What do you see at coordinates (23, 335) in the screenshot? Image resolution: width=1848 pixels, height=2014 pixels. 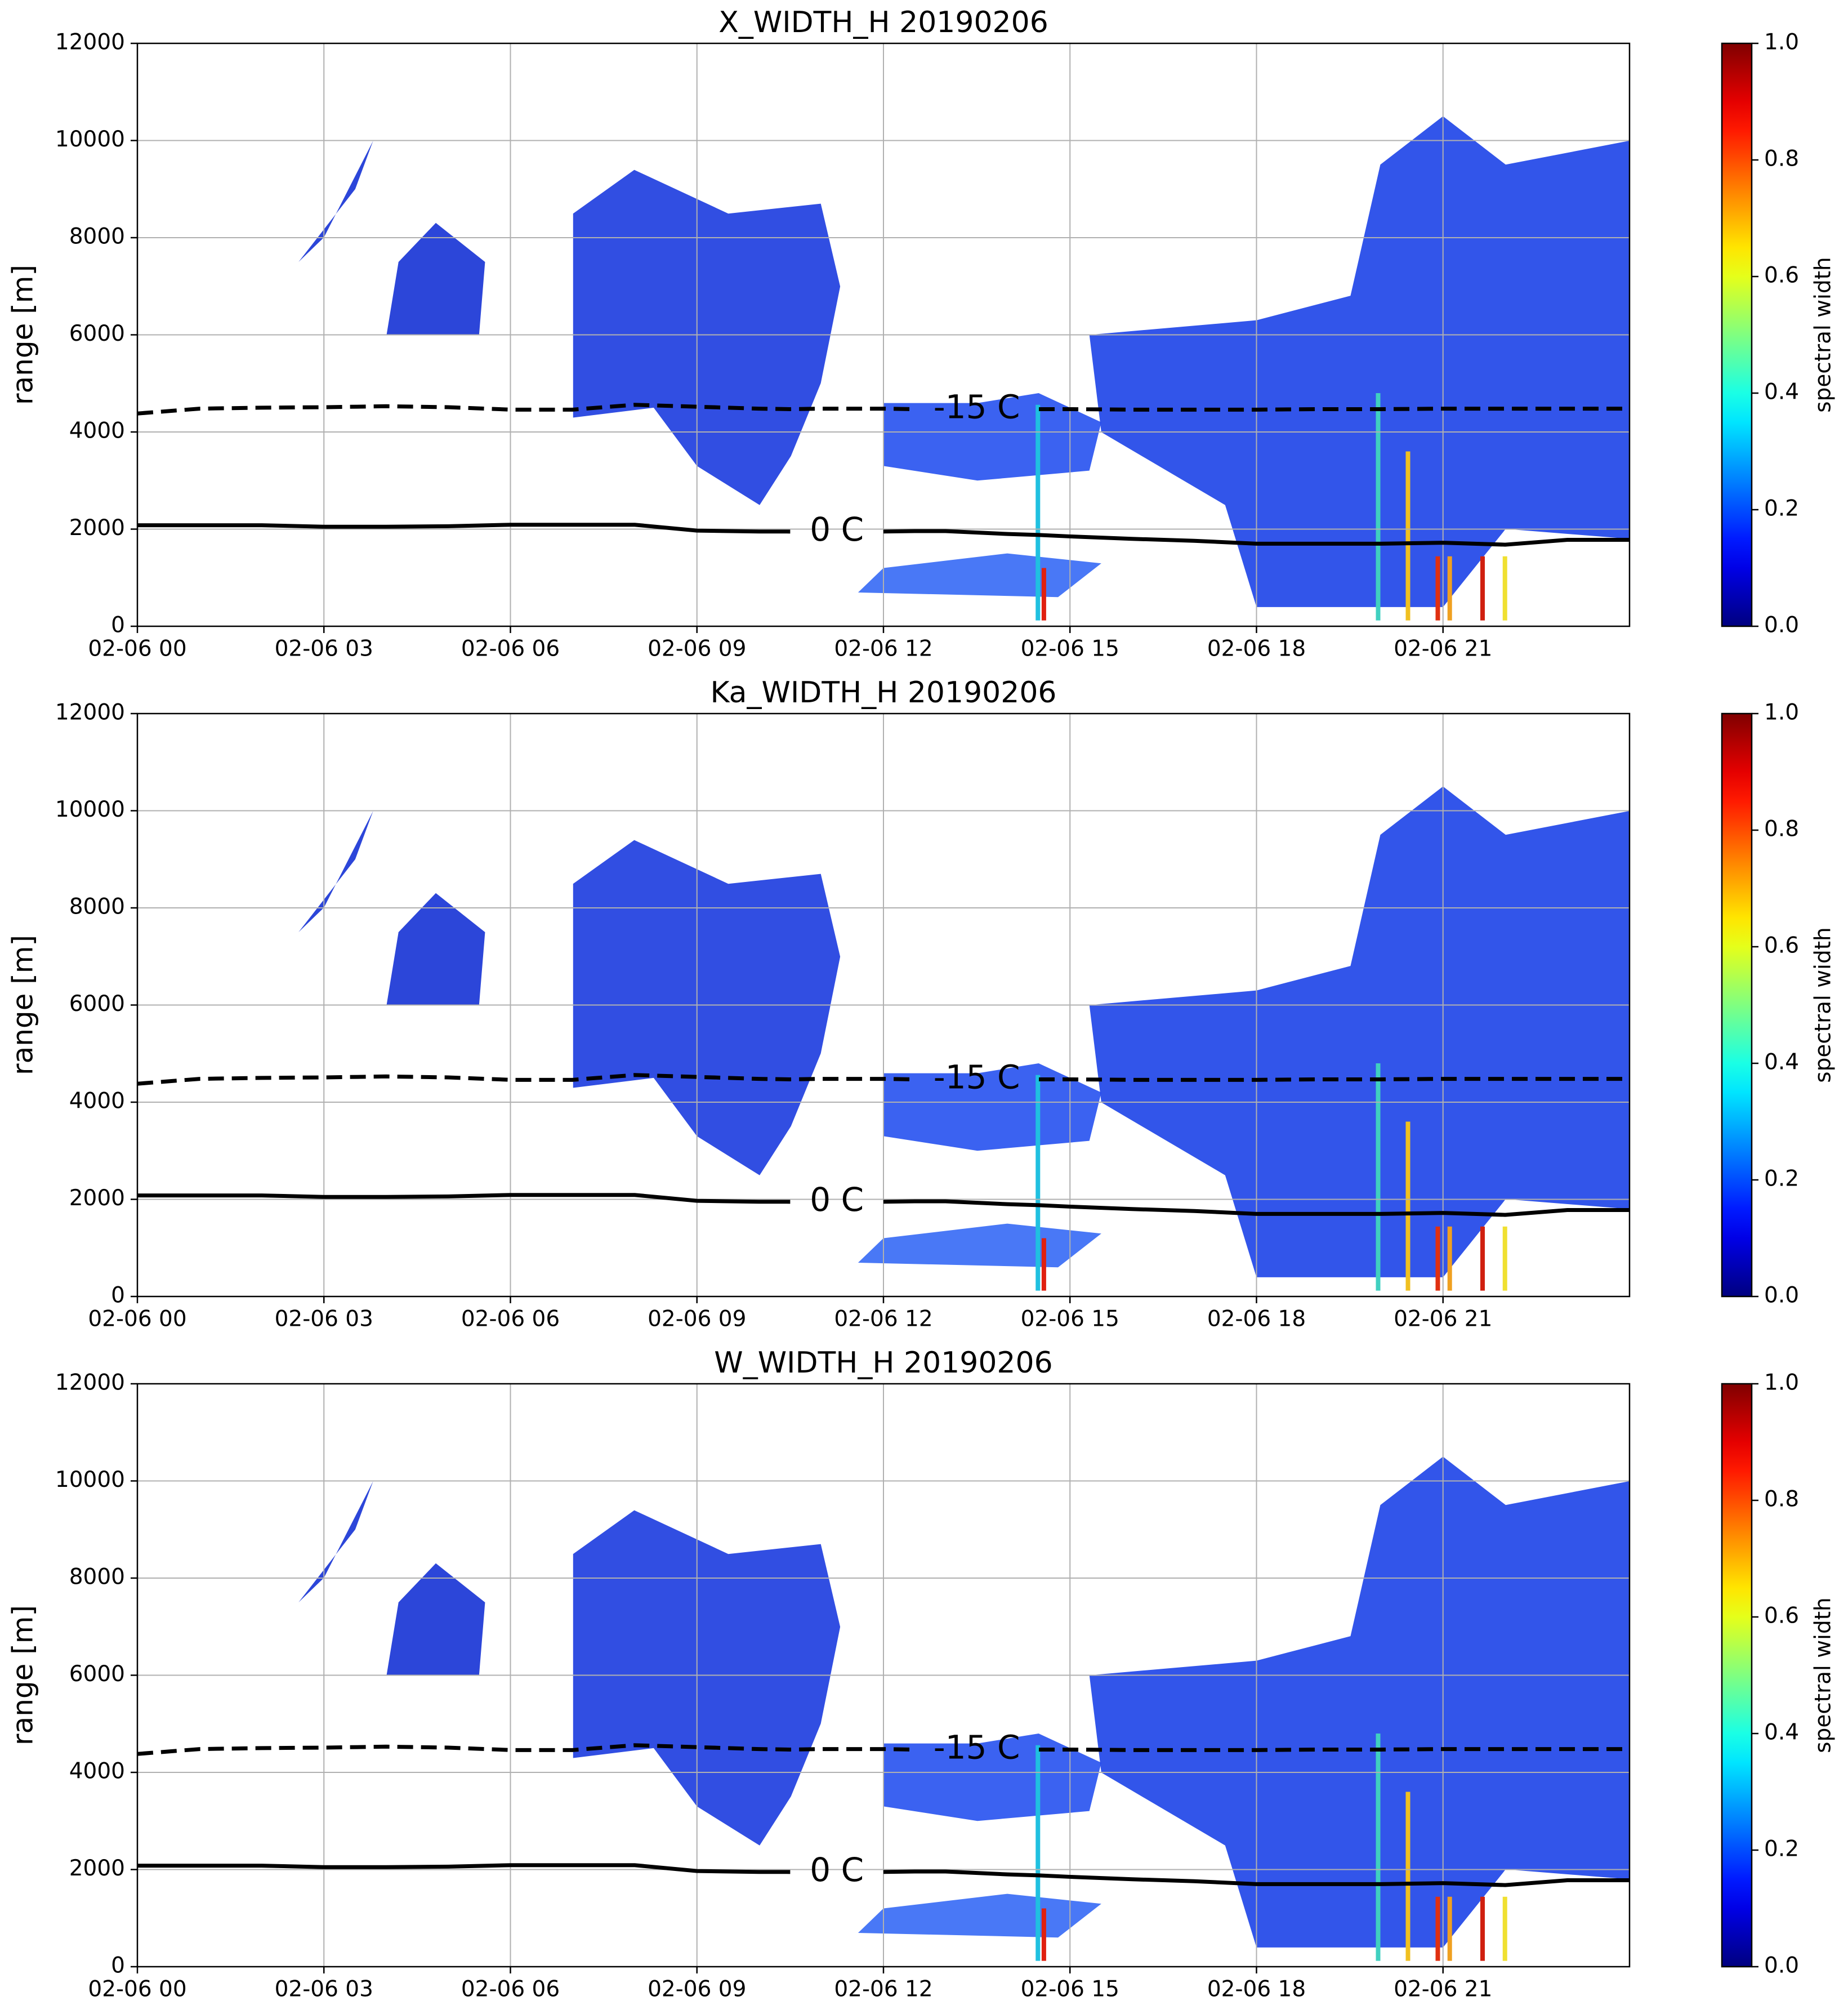 I see `y-axis-label: range [m]` at bounding box center [23, 335].